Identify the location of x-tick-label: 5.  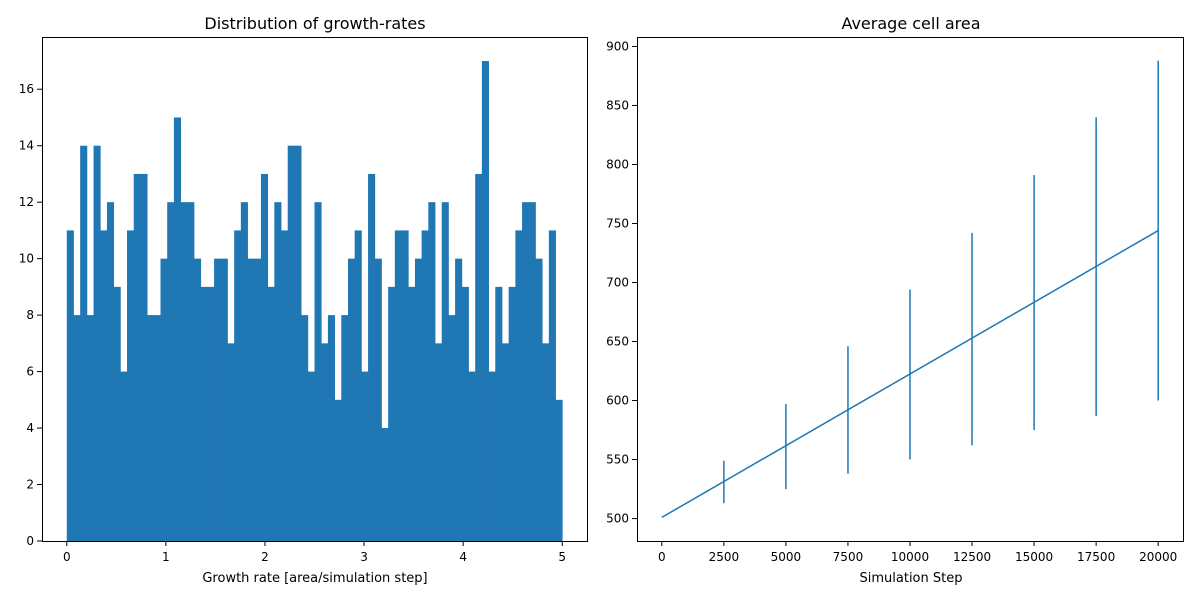
(562, 557).